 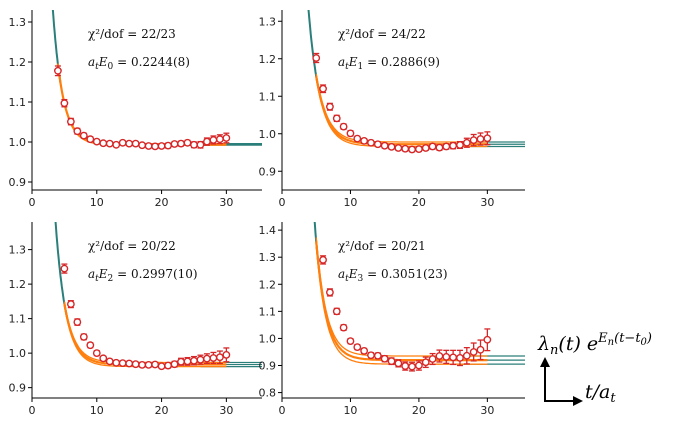 What do you see at coordinates (382, 246) in the screenshot?
I see `chi2-annotation: χ²/dof = 20/21` at bounding box center [382, 246].